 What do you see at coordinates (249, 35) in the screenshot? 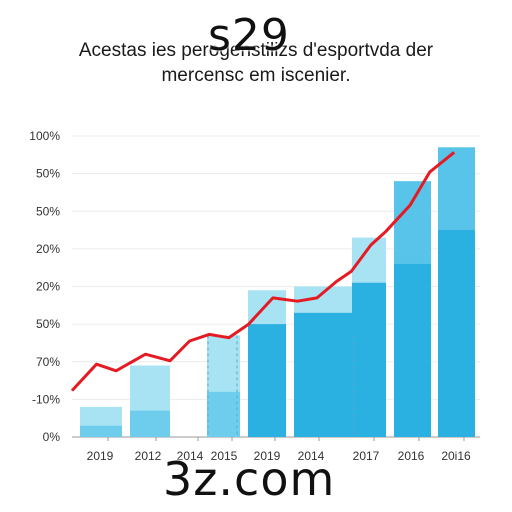
I see `watermark-top: s29` at bounding box center [249, 35].